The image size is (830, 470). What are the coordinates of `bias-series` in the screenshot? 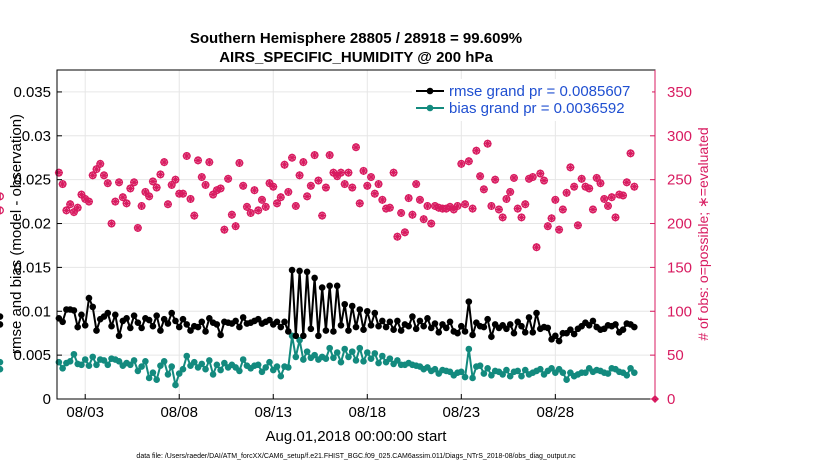 It's located at (319, 360).